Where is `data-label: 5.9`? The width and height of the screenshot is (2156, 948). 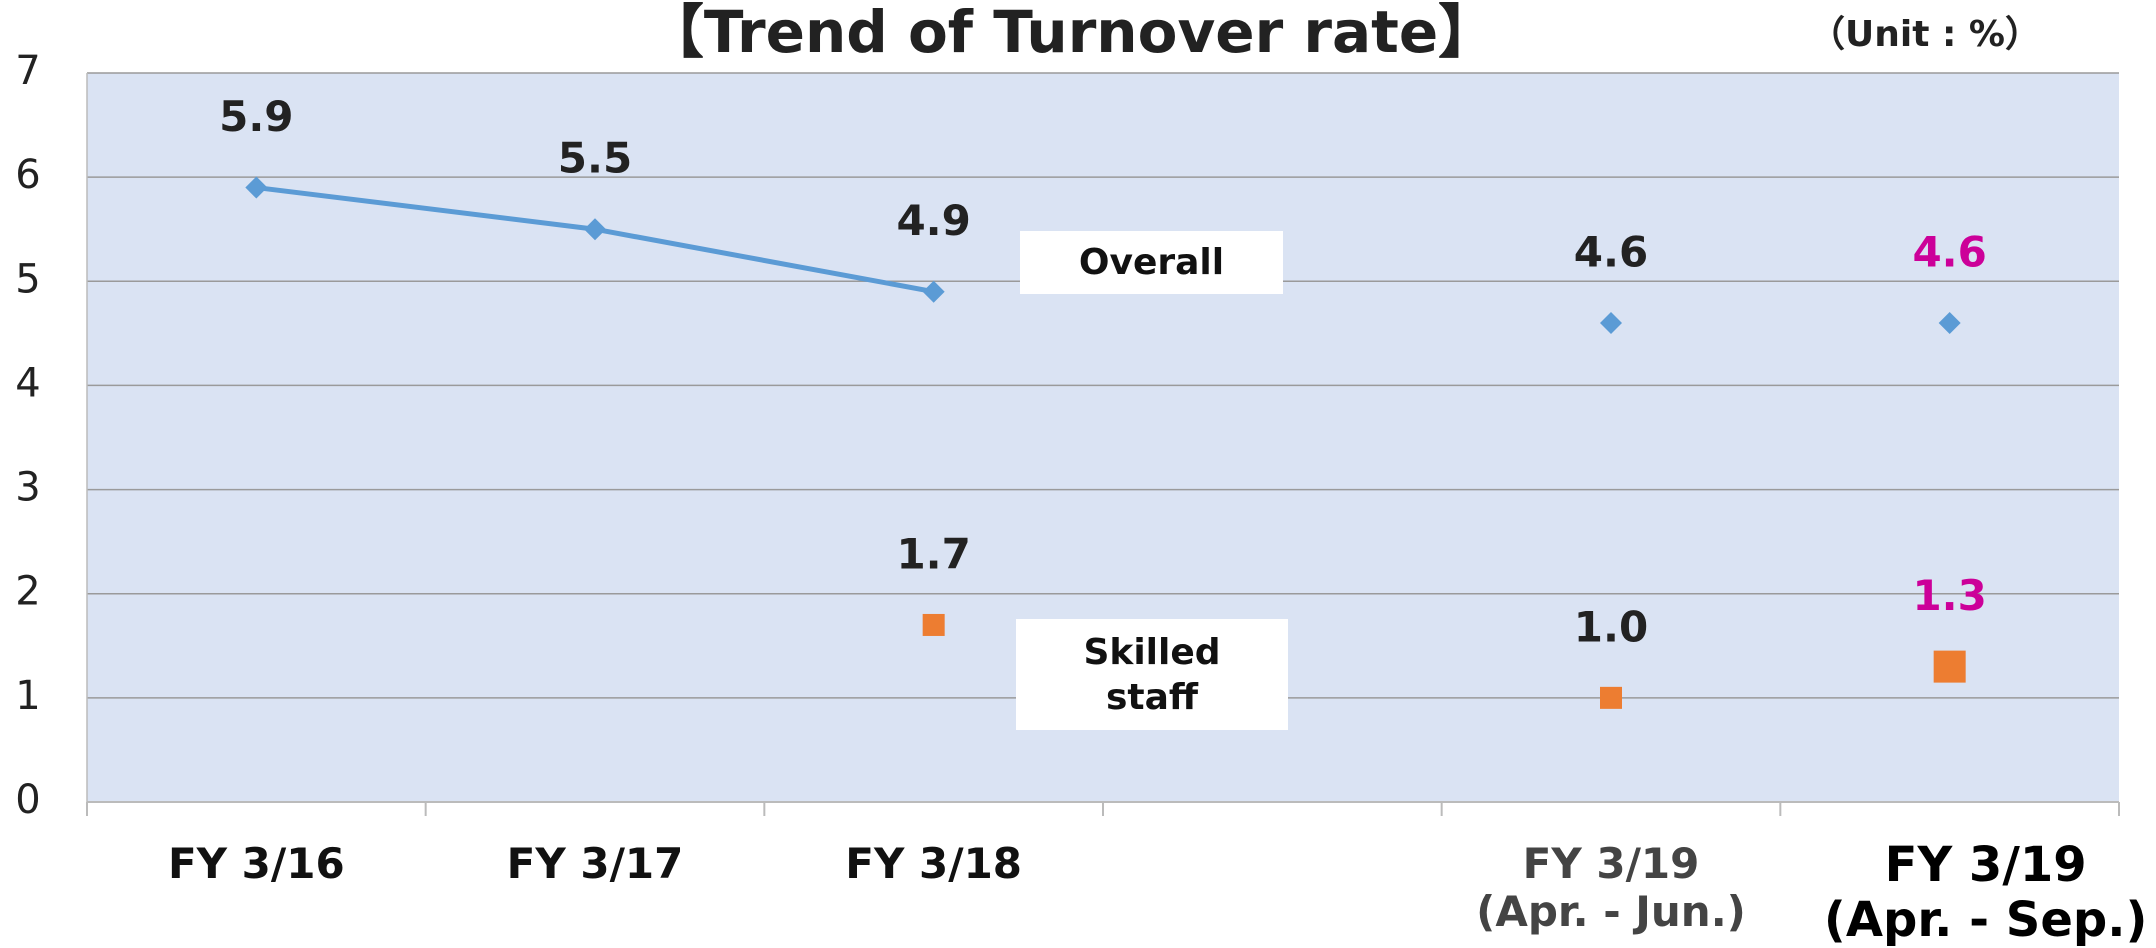 data-label: 5.9 is located at coordinates (256, 116).